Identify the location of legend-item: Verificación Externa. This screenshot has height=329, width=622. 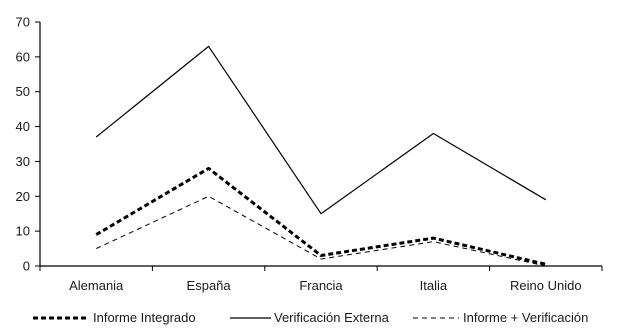
(310, 317).